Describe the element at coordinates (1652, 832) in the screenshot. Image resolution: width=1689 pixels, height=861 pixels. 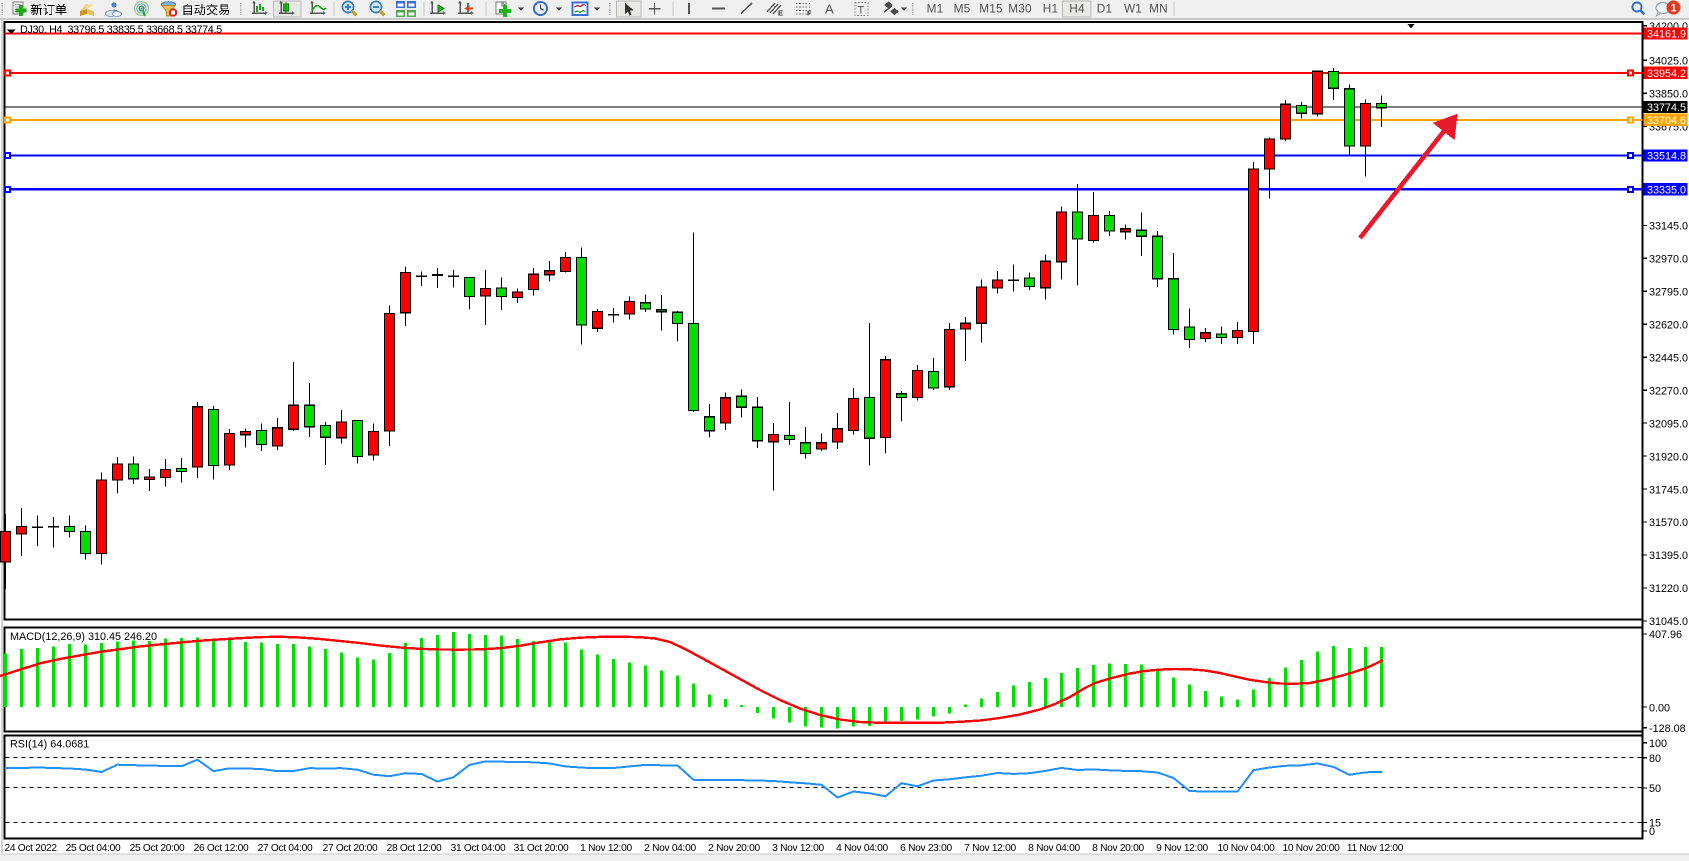
I see `svg-text: 0` at that location.